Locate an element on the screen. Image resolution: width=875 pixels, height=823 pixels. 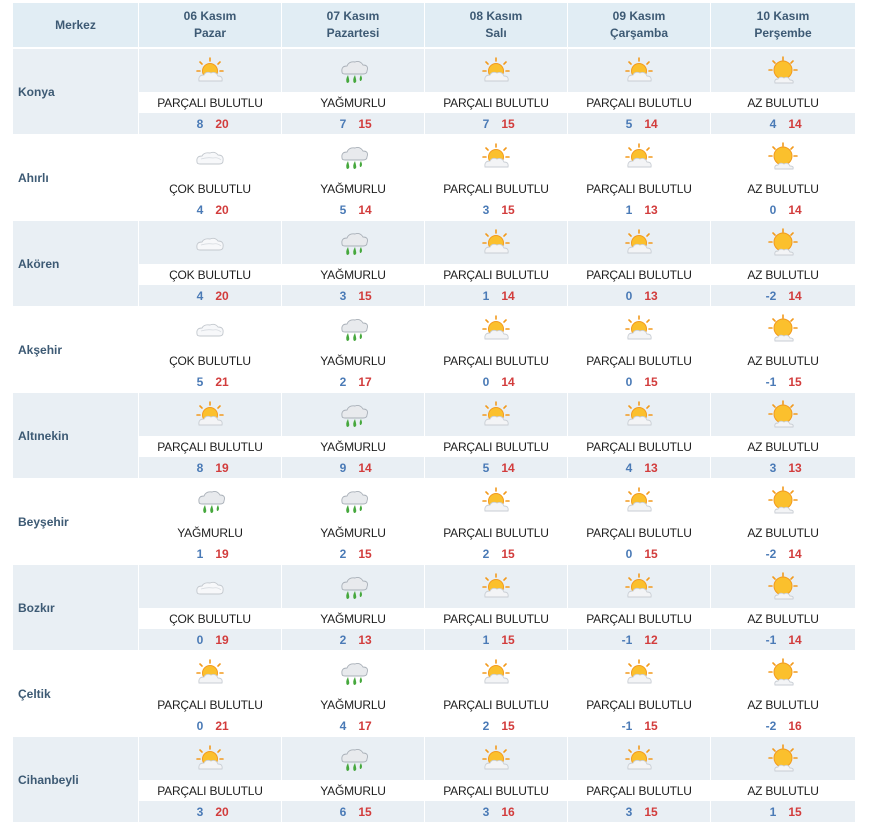
day-forecast-cell: PARÇALI BULUTLU 8 19 is located at coordinates (209, 436).